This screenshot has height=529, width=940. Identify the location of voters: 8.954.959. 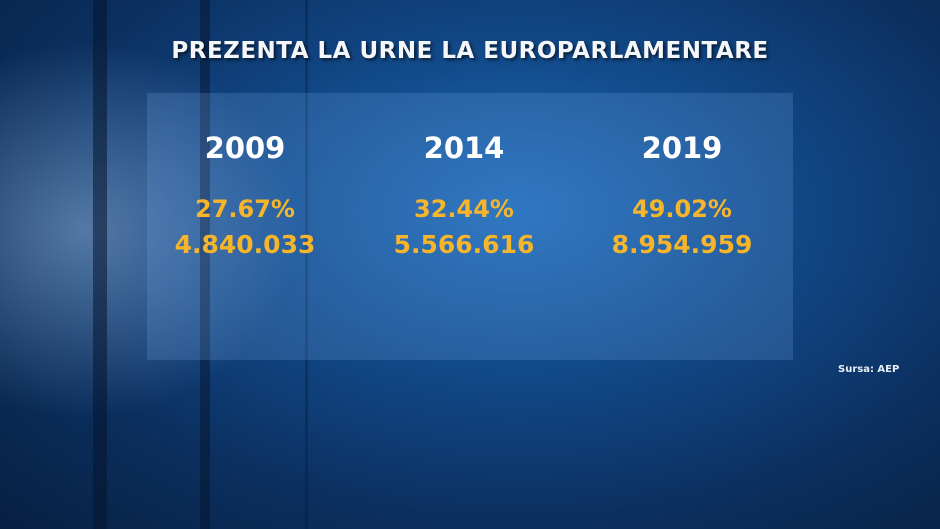
(682, 244).